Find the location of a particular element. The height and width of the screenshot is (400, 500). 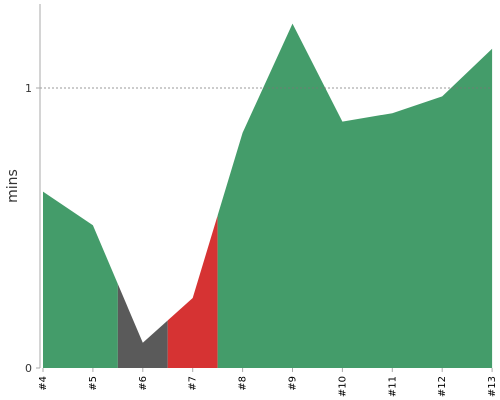

x-tick-label-3: #7 is located at coordinates (193, 383).